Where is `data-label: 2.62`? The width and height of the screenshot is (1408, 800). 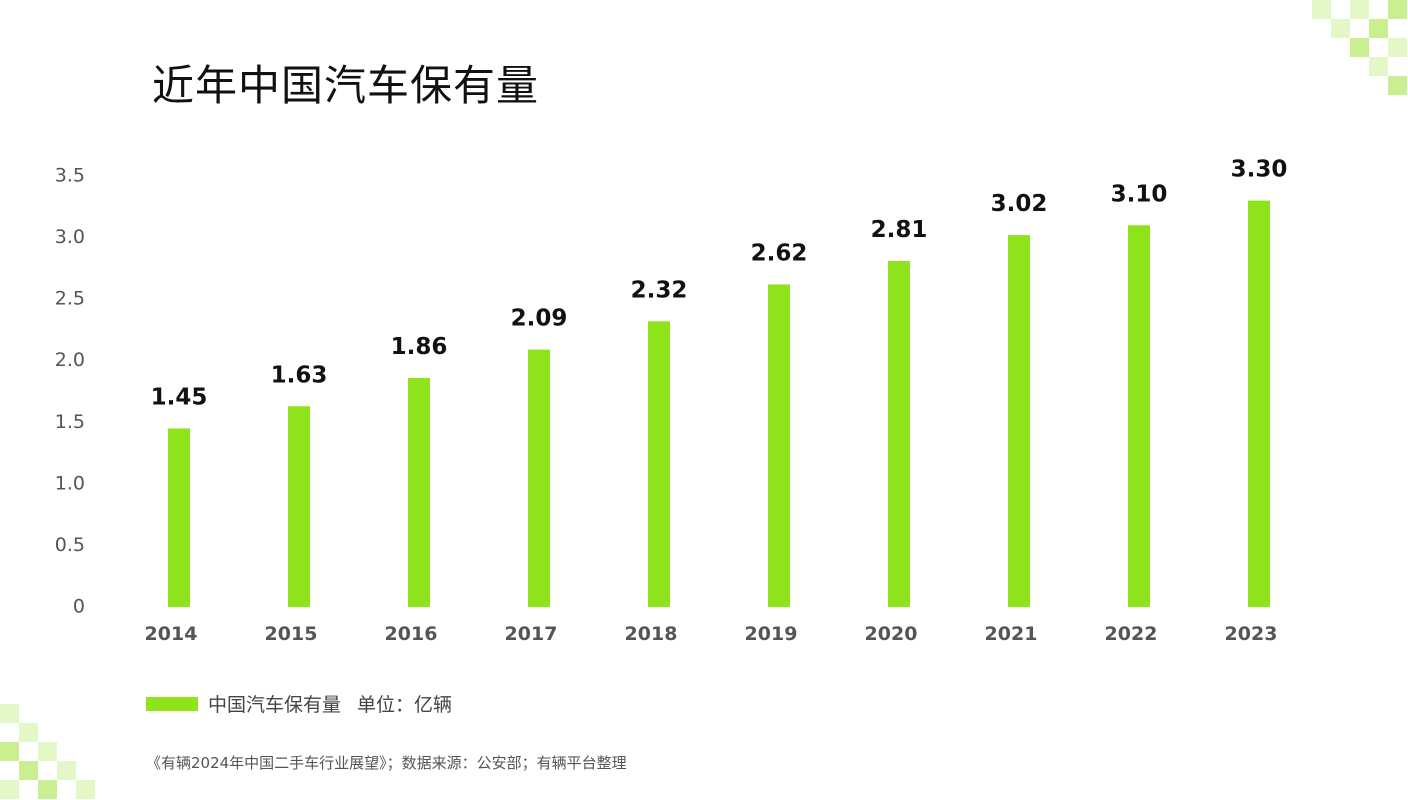
data-label: 2.62 is located at coordinates (779, 253).